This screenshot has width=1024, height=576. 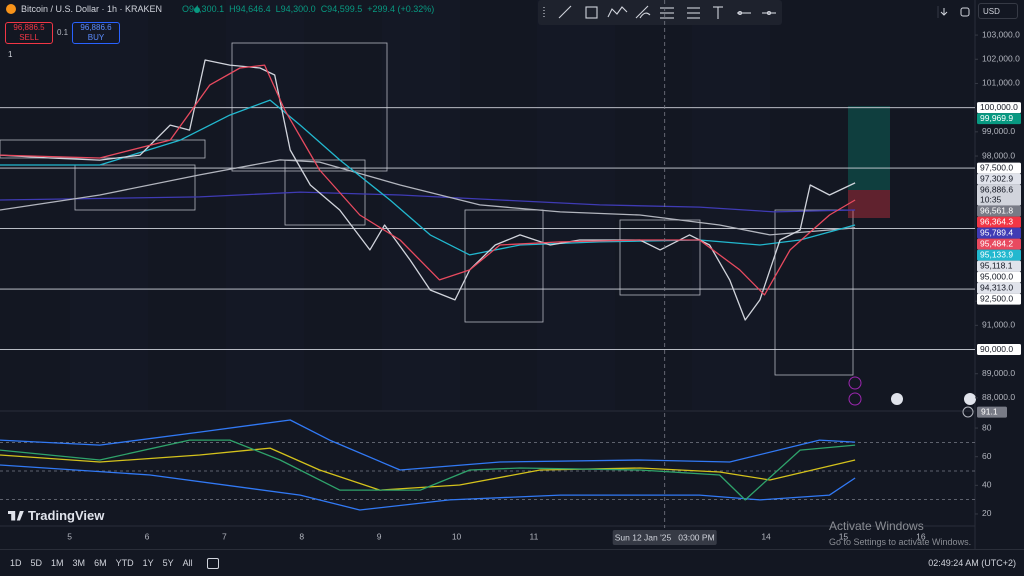 What do you see at coordinates (457, 536) in the screenshot?
I see `x-tick-label: 10` at bounding box center [457, 536].